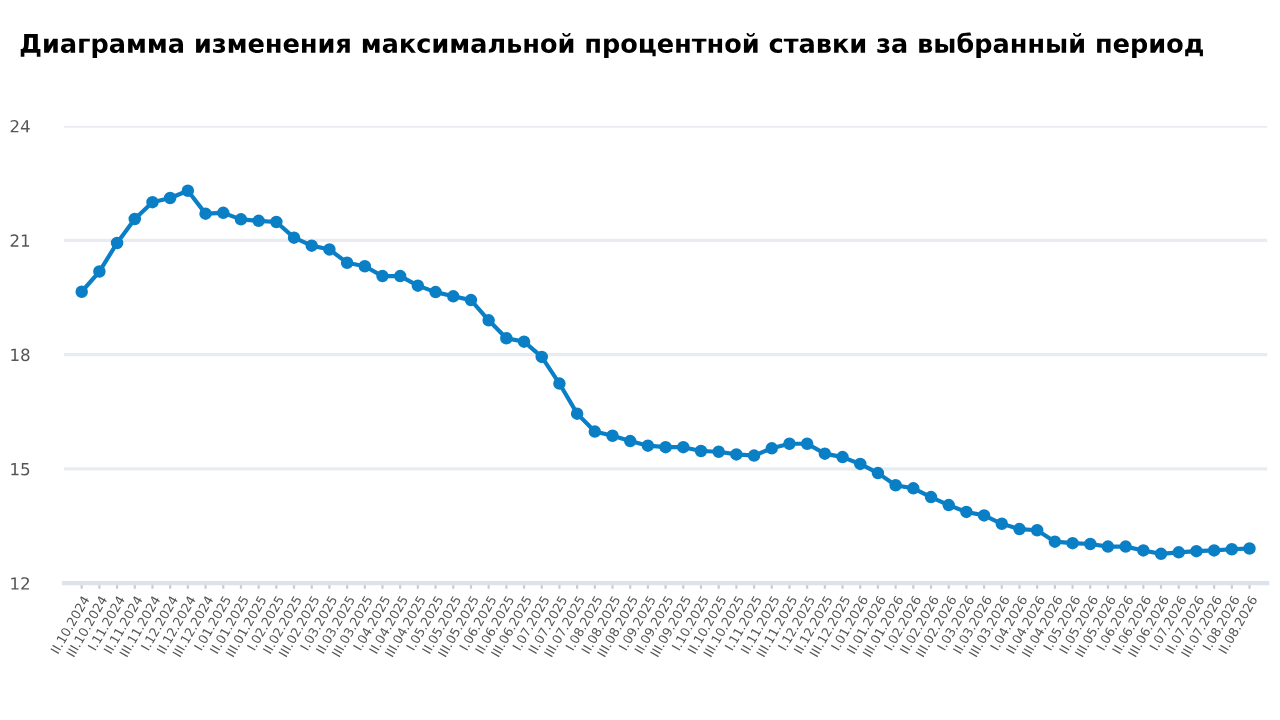 Image resolution: width=1280 pixels, height=720 pixels. Describe the element at coordinates (20, 126) in the screenshot. I see `y-tick-label: 24` at that location.